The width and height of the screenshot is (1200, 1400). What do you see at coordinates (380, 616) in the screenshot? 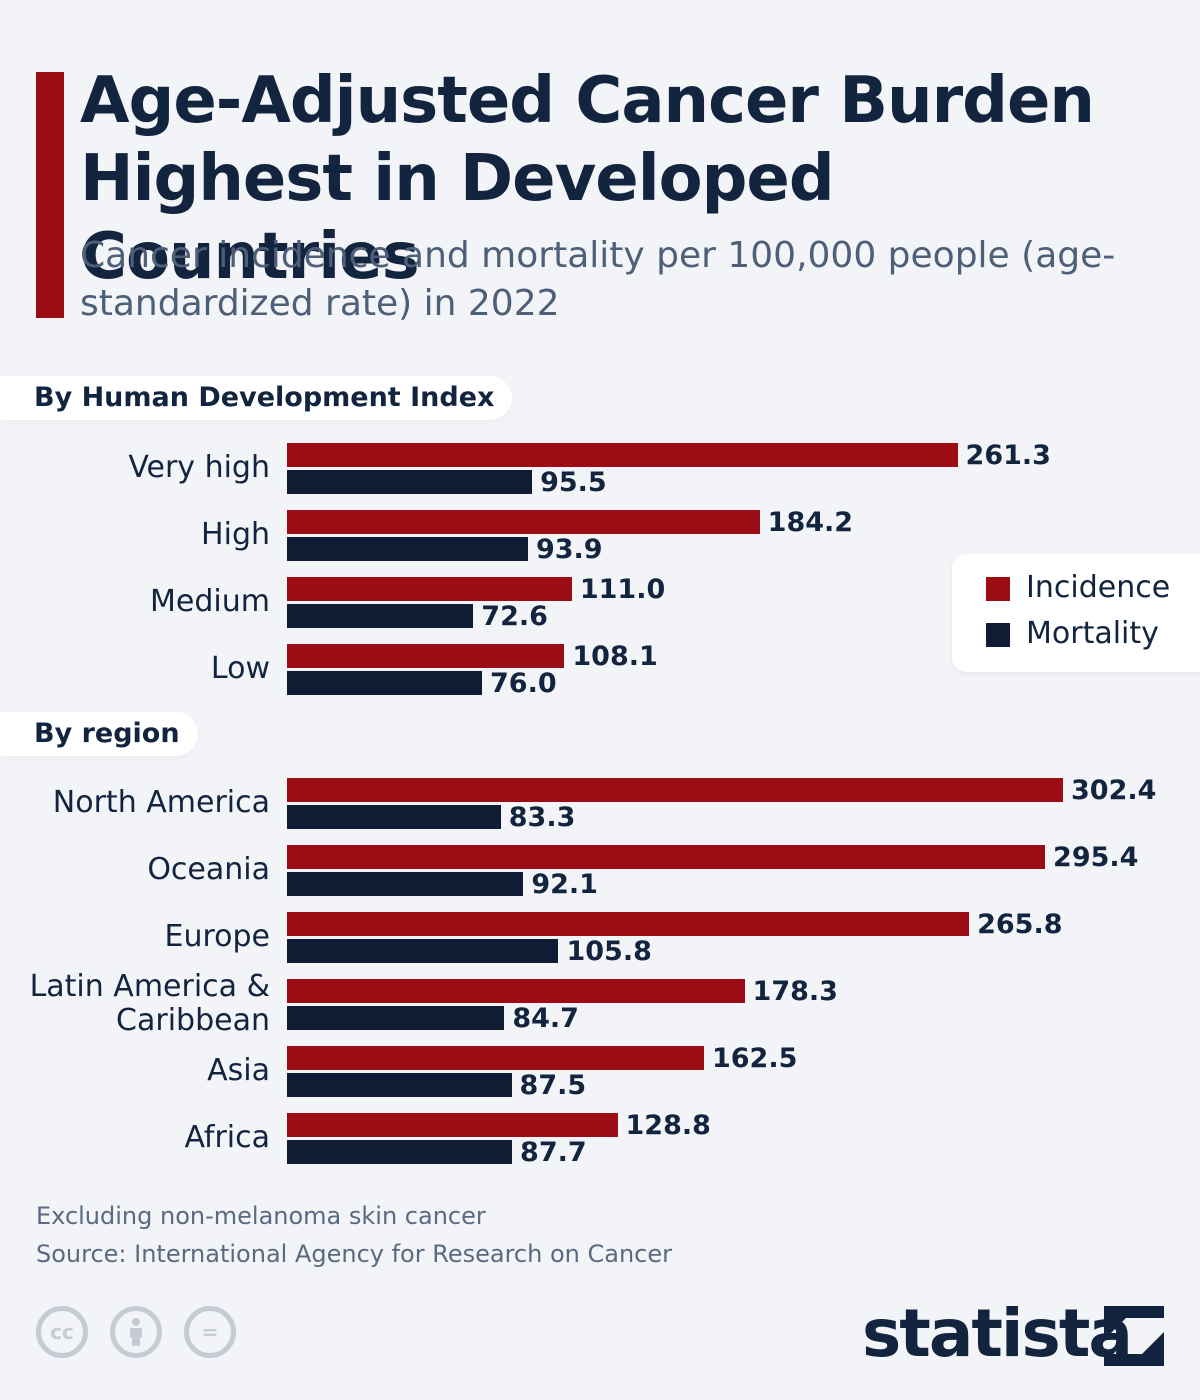
I see `bar-mortality-medium` at bounding box center [380, 616].